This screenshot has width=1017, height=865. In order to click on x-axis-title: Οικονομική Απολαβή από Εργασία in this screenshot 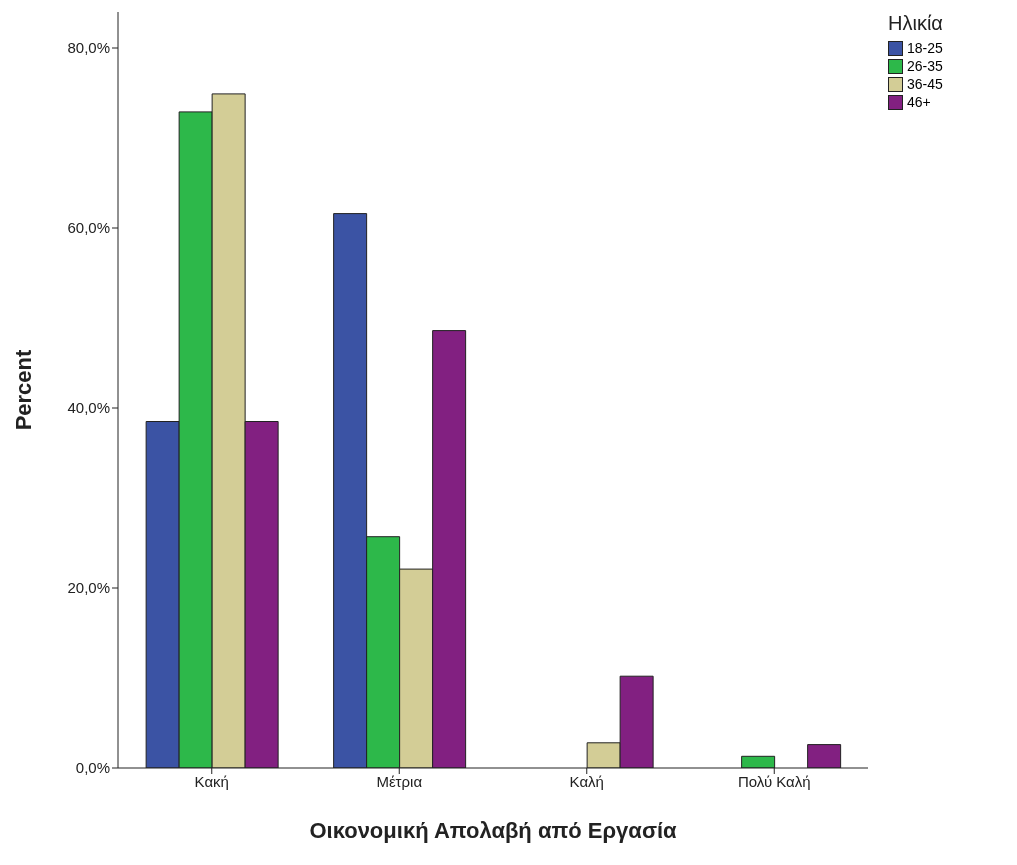, I will do `click(493, 830)`.